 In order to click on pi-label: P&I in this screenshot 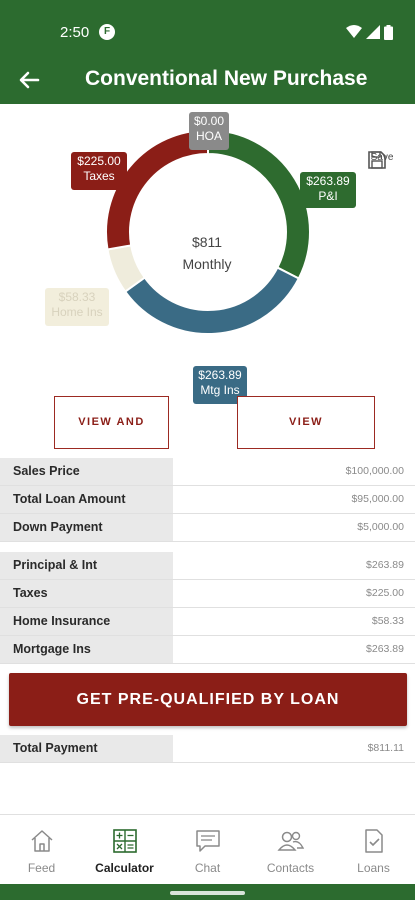, I will do `click(328, 196)`.